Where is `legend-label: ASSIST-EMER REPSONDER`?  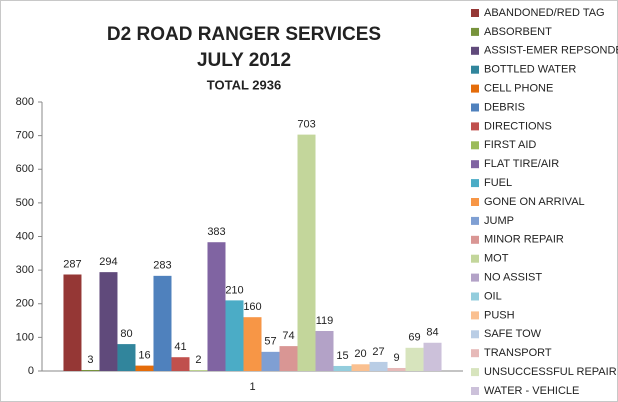
legend-label: ASSIST-EMER REPSONDER is located at coordinates (551, 51).